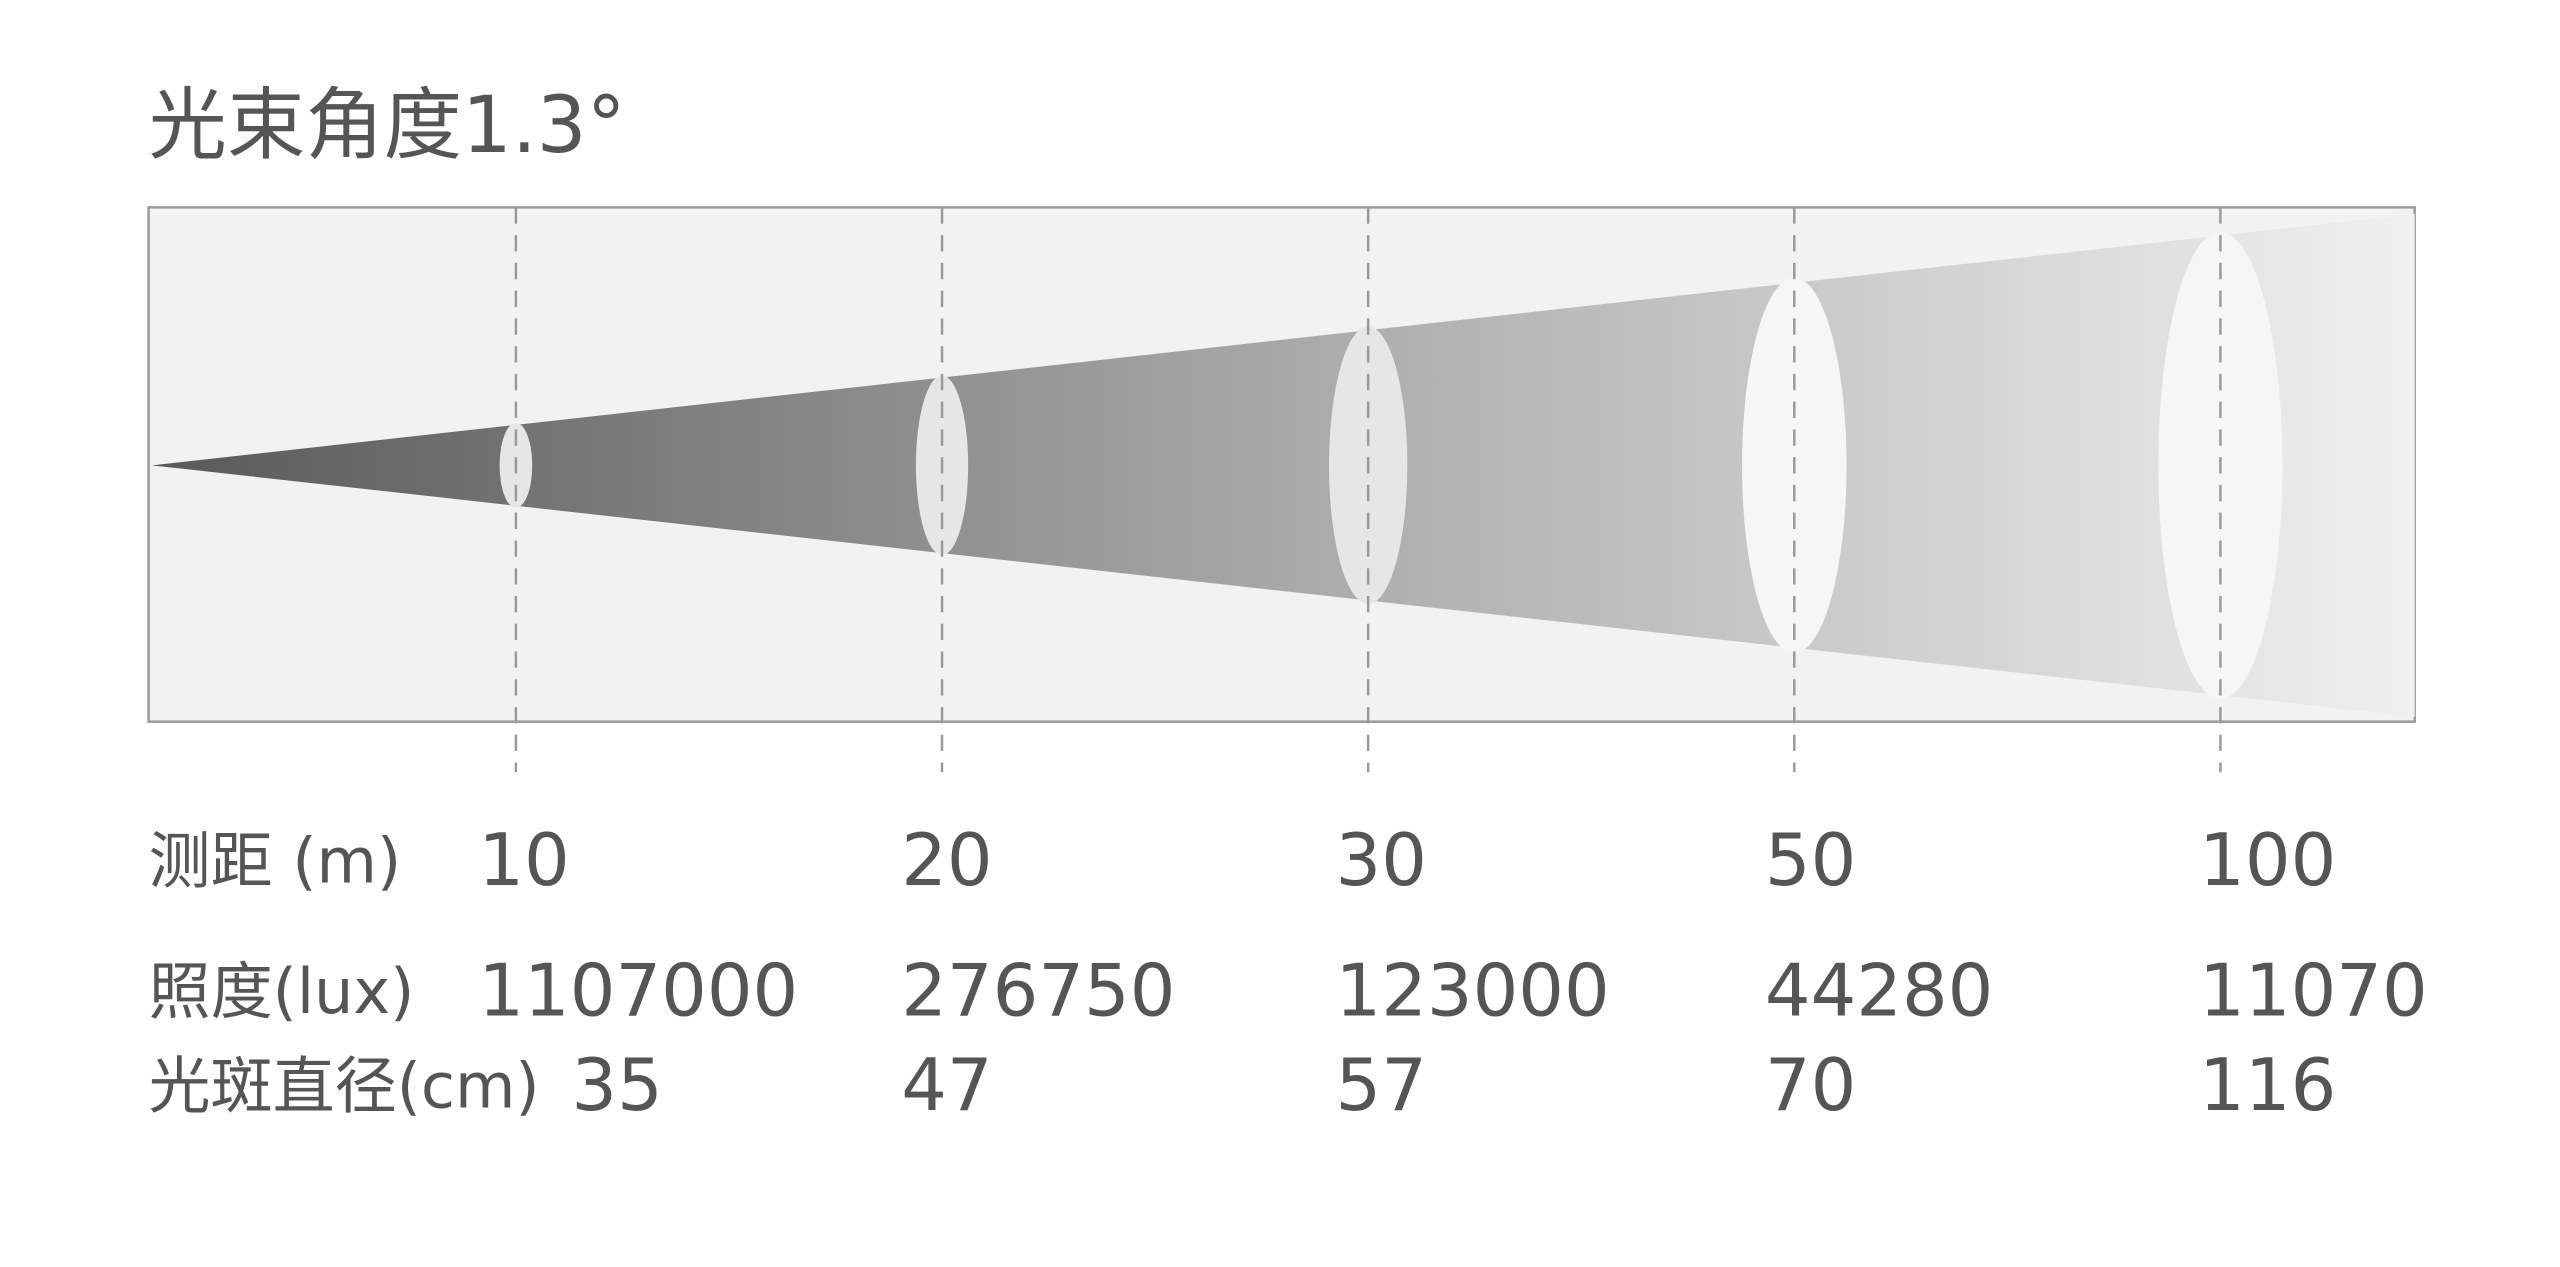 This screenshot has width=2560, height=1267. I want to click on row-value: 10, so click(523, 860).